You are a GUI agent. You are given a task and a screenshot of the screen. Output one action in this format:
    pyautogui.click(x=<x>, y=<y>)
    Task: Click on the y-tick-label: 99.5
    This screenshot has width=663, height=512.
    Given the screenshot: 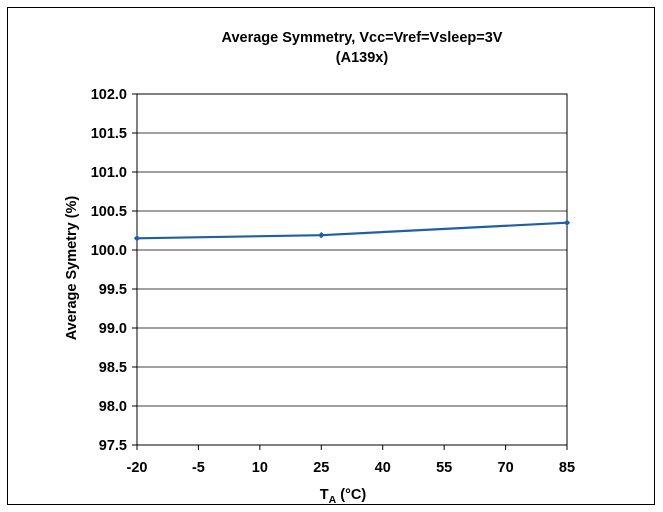 What is the action you would take?
    pyautogui.click(x=113, y=290)
    